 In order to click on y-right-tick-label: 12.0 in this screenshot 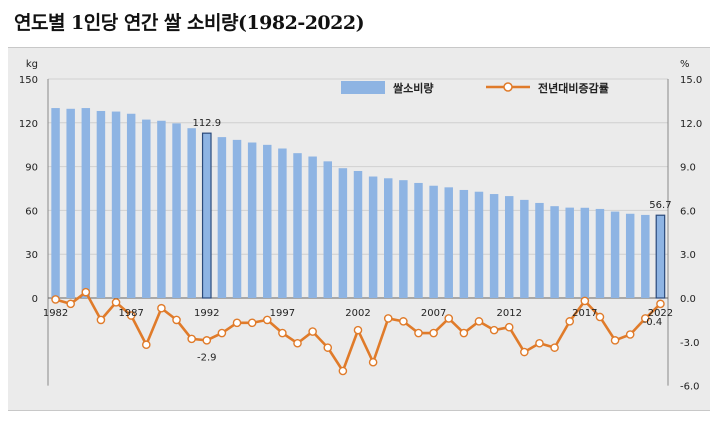, I will do `click(691, 124)`.